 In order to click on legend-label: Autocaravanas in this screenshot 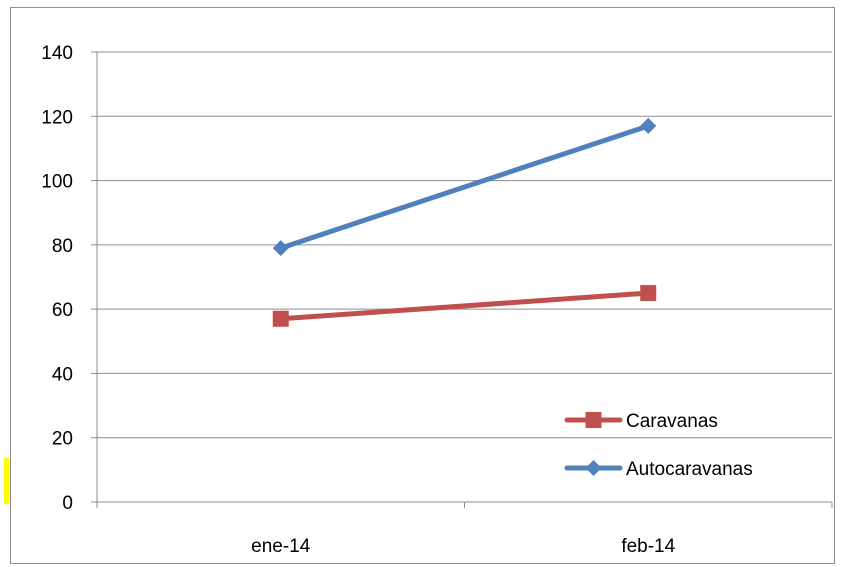, I will do `click(689, 469)`.